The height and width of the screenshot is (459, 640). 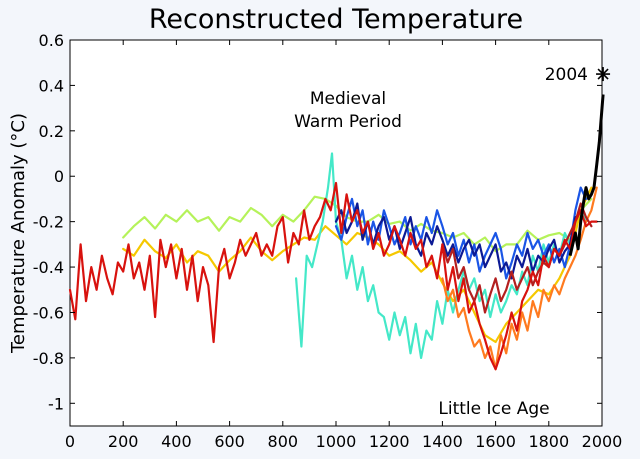 What do you see at coordinates (348, 122) in the screenshot?
I see `annotation-medieval-line2: Warm Period` at bounding box center [348, 122].